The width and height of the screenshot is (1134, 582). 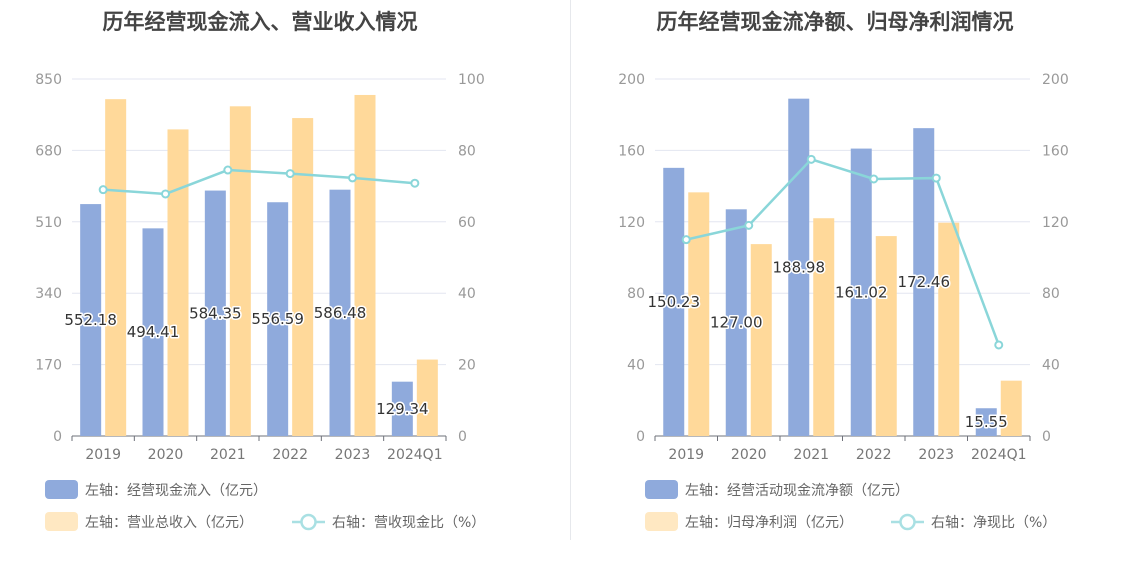 I want to click on ratio-line, so click(x=842, y=251).